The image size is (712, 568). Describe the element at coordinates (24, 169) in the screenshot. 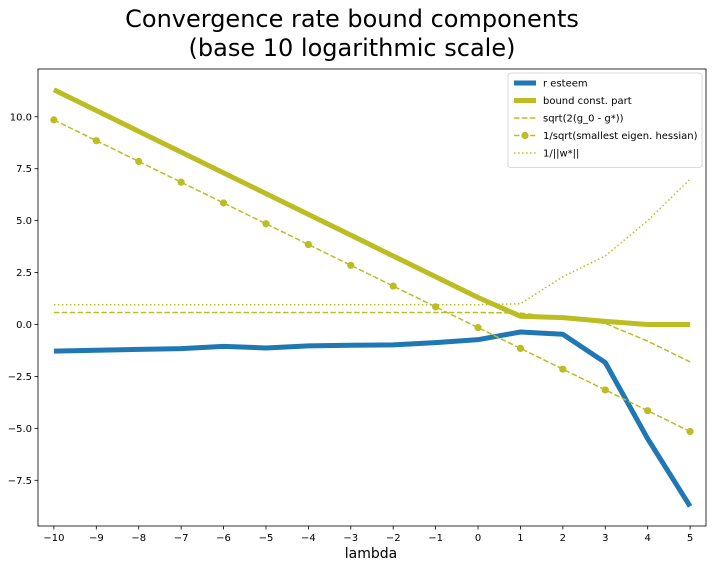

I see `y-tick-label-6: 7.5` at that location.